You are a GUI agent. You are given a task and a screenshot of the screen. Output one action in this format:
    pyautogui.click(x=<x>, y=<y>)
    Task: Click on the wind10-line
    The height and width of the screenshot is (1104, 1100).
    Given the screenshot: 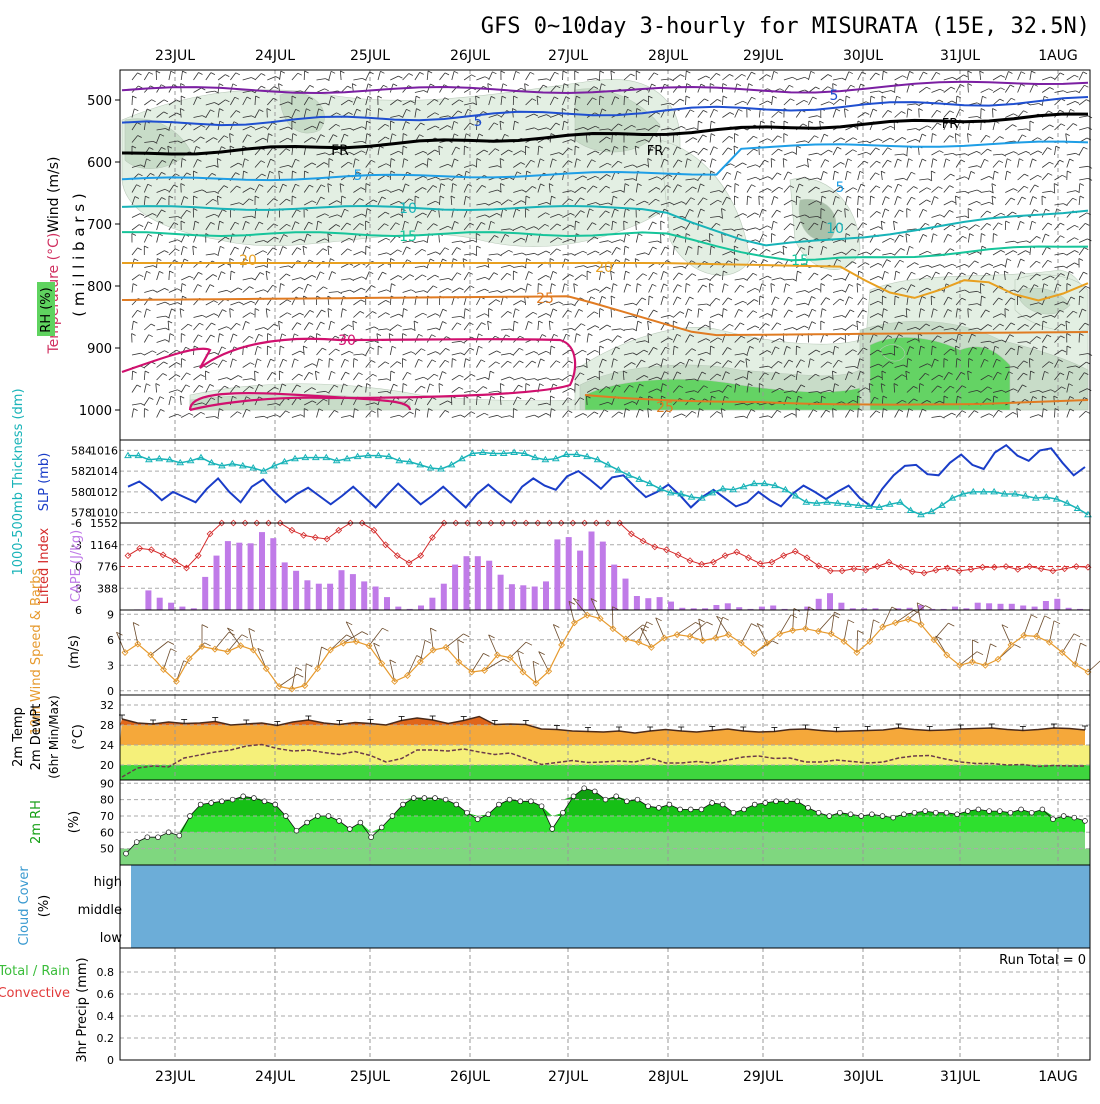 What is the action you would take?
    pyautogui.click(x=606, y=652)
    